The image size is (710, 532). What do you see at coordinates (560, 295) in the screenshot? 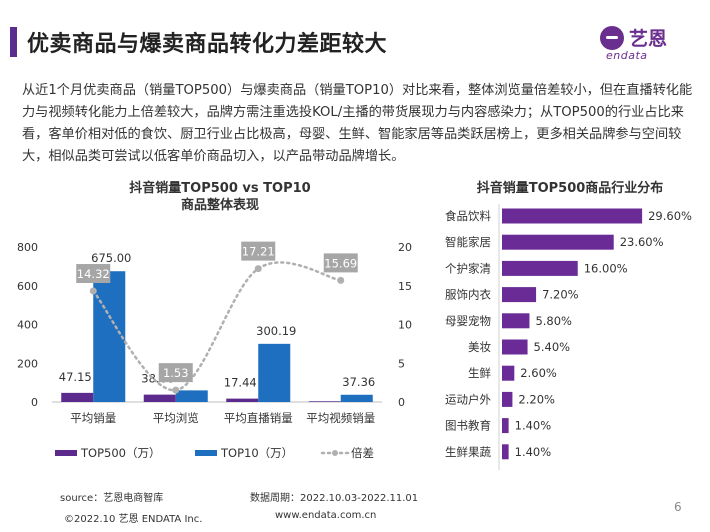
I see `industry-value-label: 7.20%` at bounding box center [560, 295].